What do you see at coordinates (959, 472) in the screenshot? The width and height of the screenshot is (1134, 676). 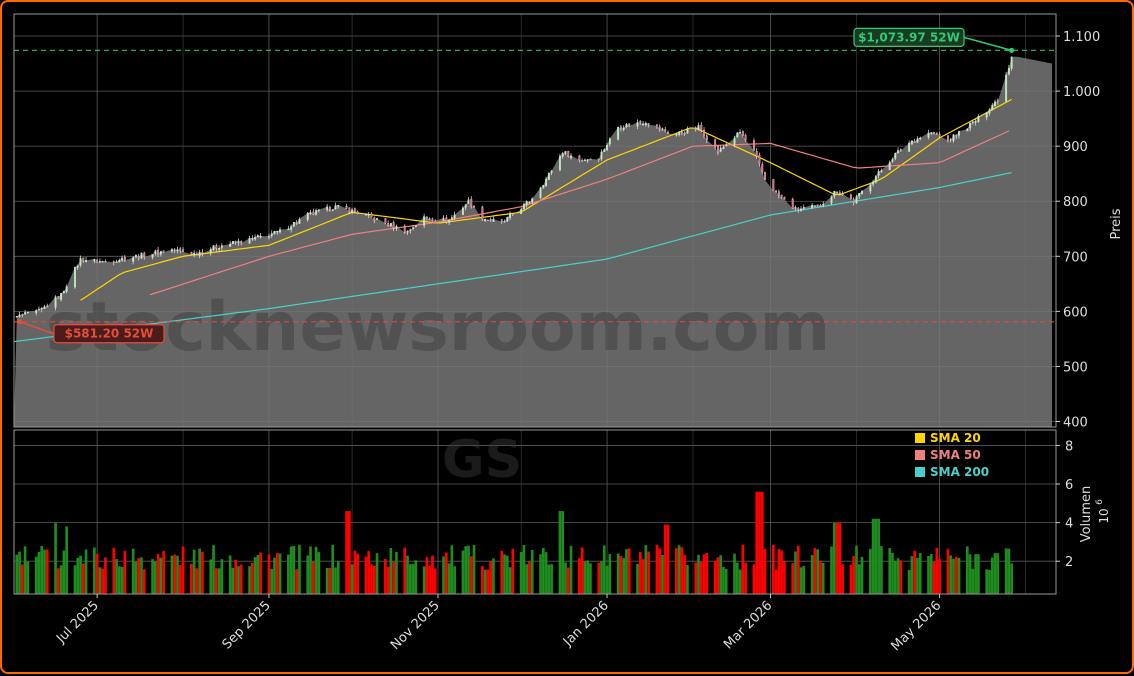 I see `legend-label-sma200: SMA 200` at bounding box center [959, 472].